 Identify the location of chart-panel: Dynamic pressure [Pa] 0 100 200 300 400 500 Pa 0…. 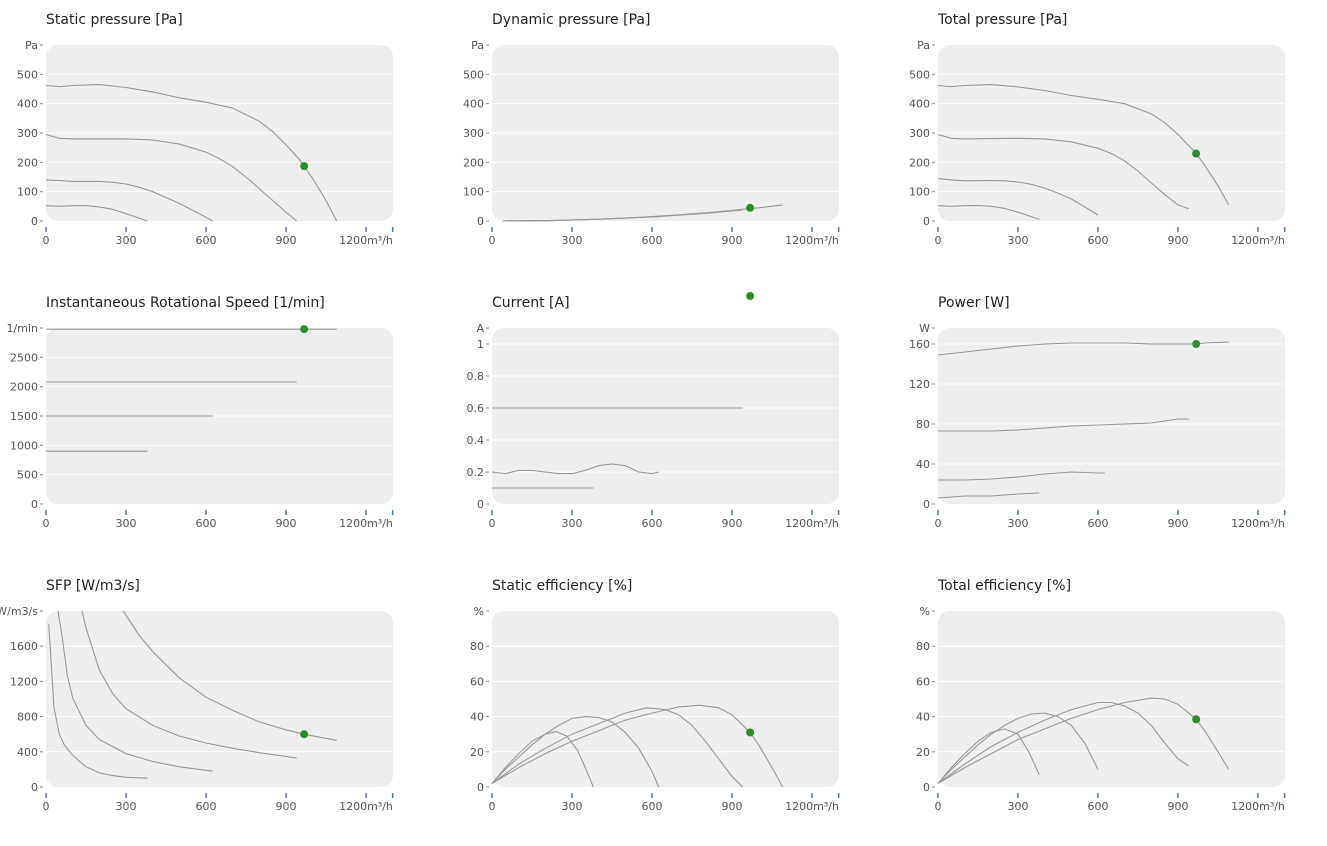
(666, 135).